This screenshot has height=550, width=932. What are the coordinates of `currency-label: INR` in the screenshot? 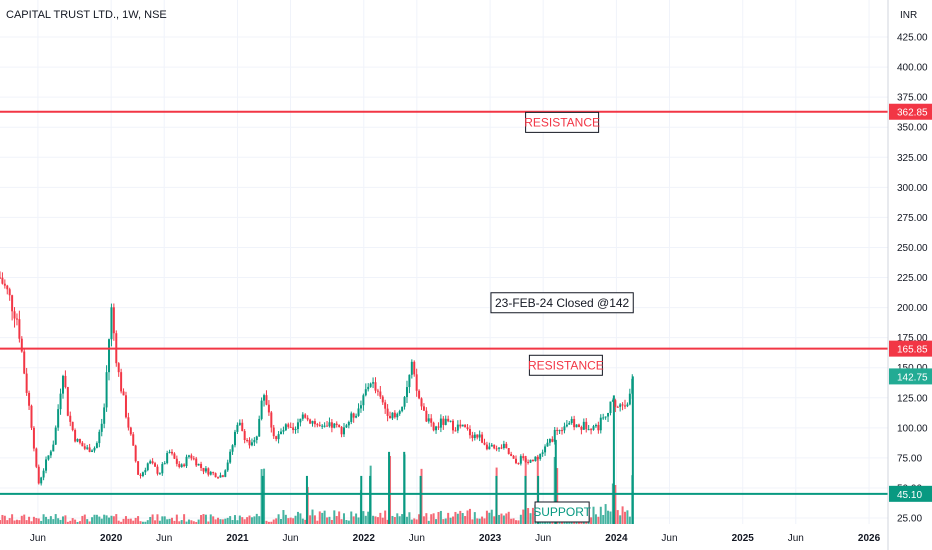 It's located at (908, 15).